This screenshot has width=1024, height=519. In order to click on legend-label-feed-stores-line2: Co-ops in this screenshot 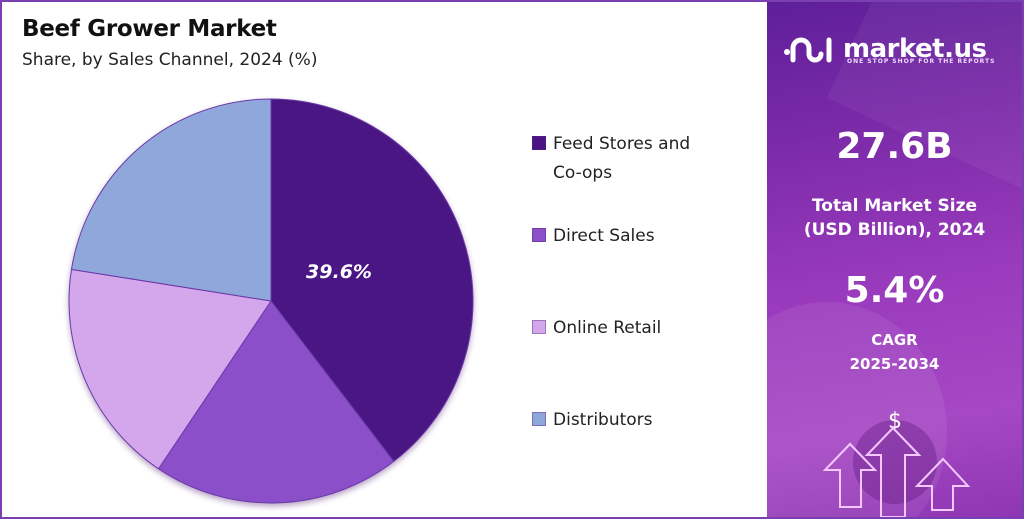, I will do `click(583, 173)`.